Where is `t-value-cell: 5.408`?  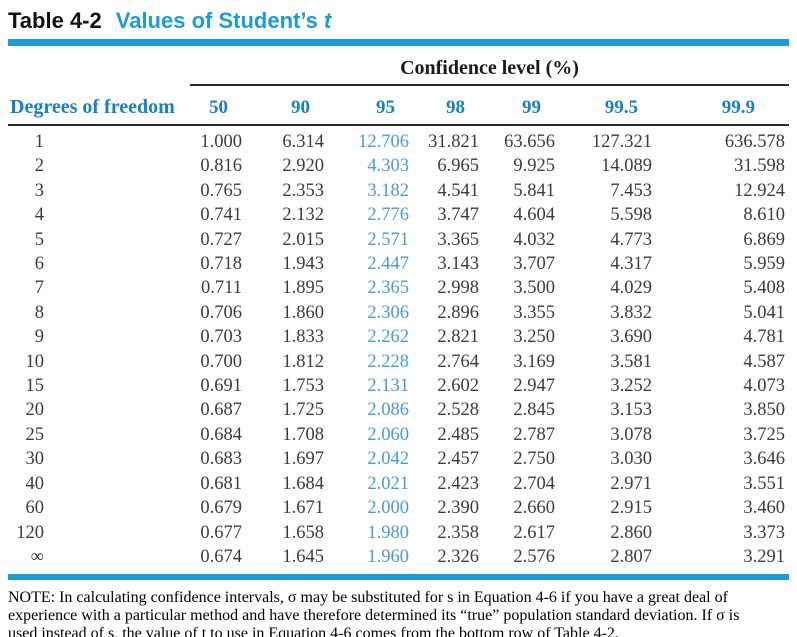 t-value-cell: 5.408 is located at coordinates (764, 288).